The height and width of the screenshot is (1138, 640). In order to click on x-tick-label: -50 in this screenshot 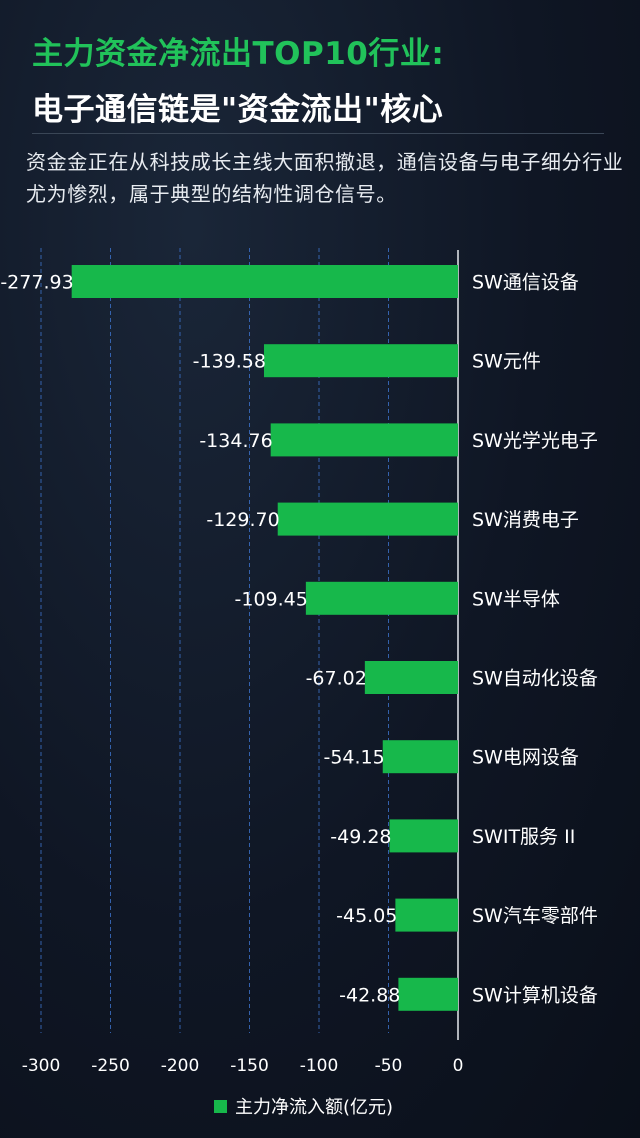, I will do `click(389, 1066)`.